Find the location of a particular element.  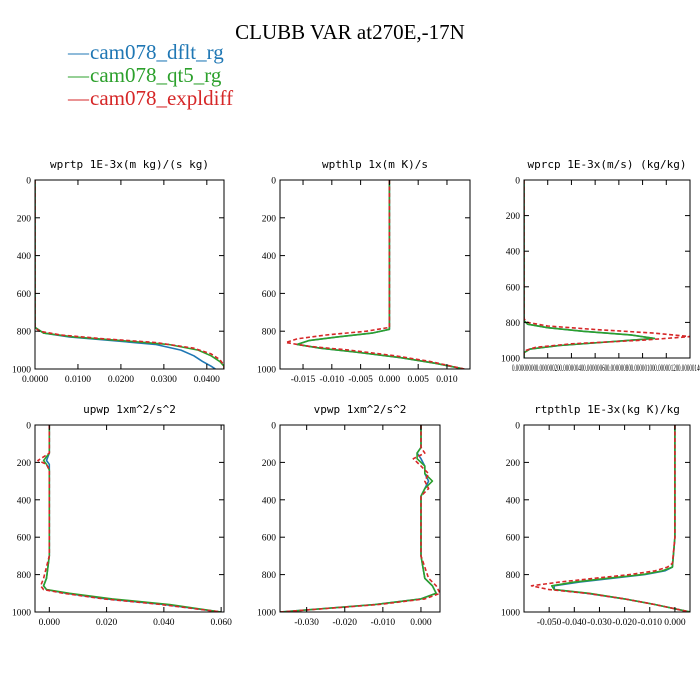

x-tick-label: 0.00000120 is located at coordinates (666, 369).